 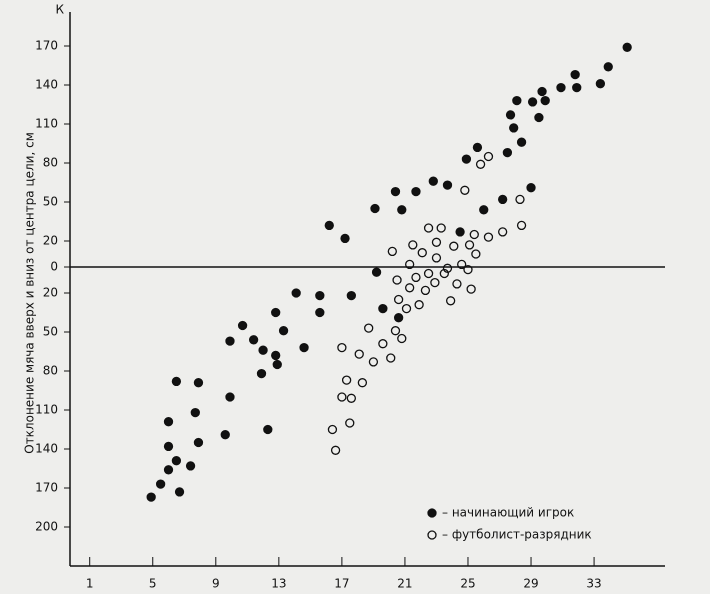 I want to click on y-tick-label: 50, so click(x=50, y=332).